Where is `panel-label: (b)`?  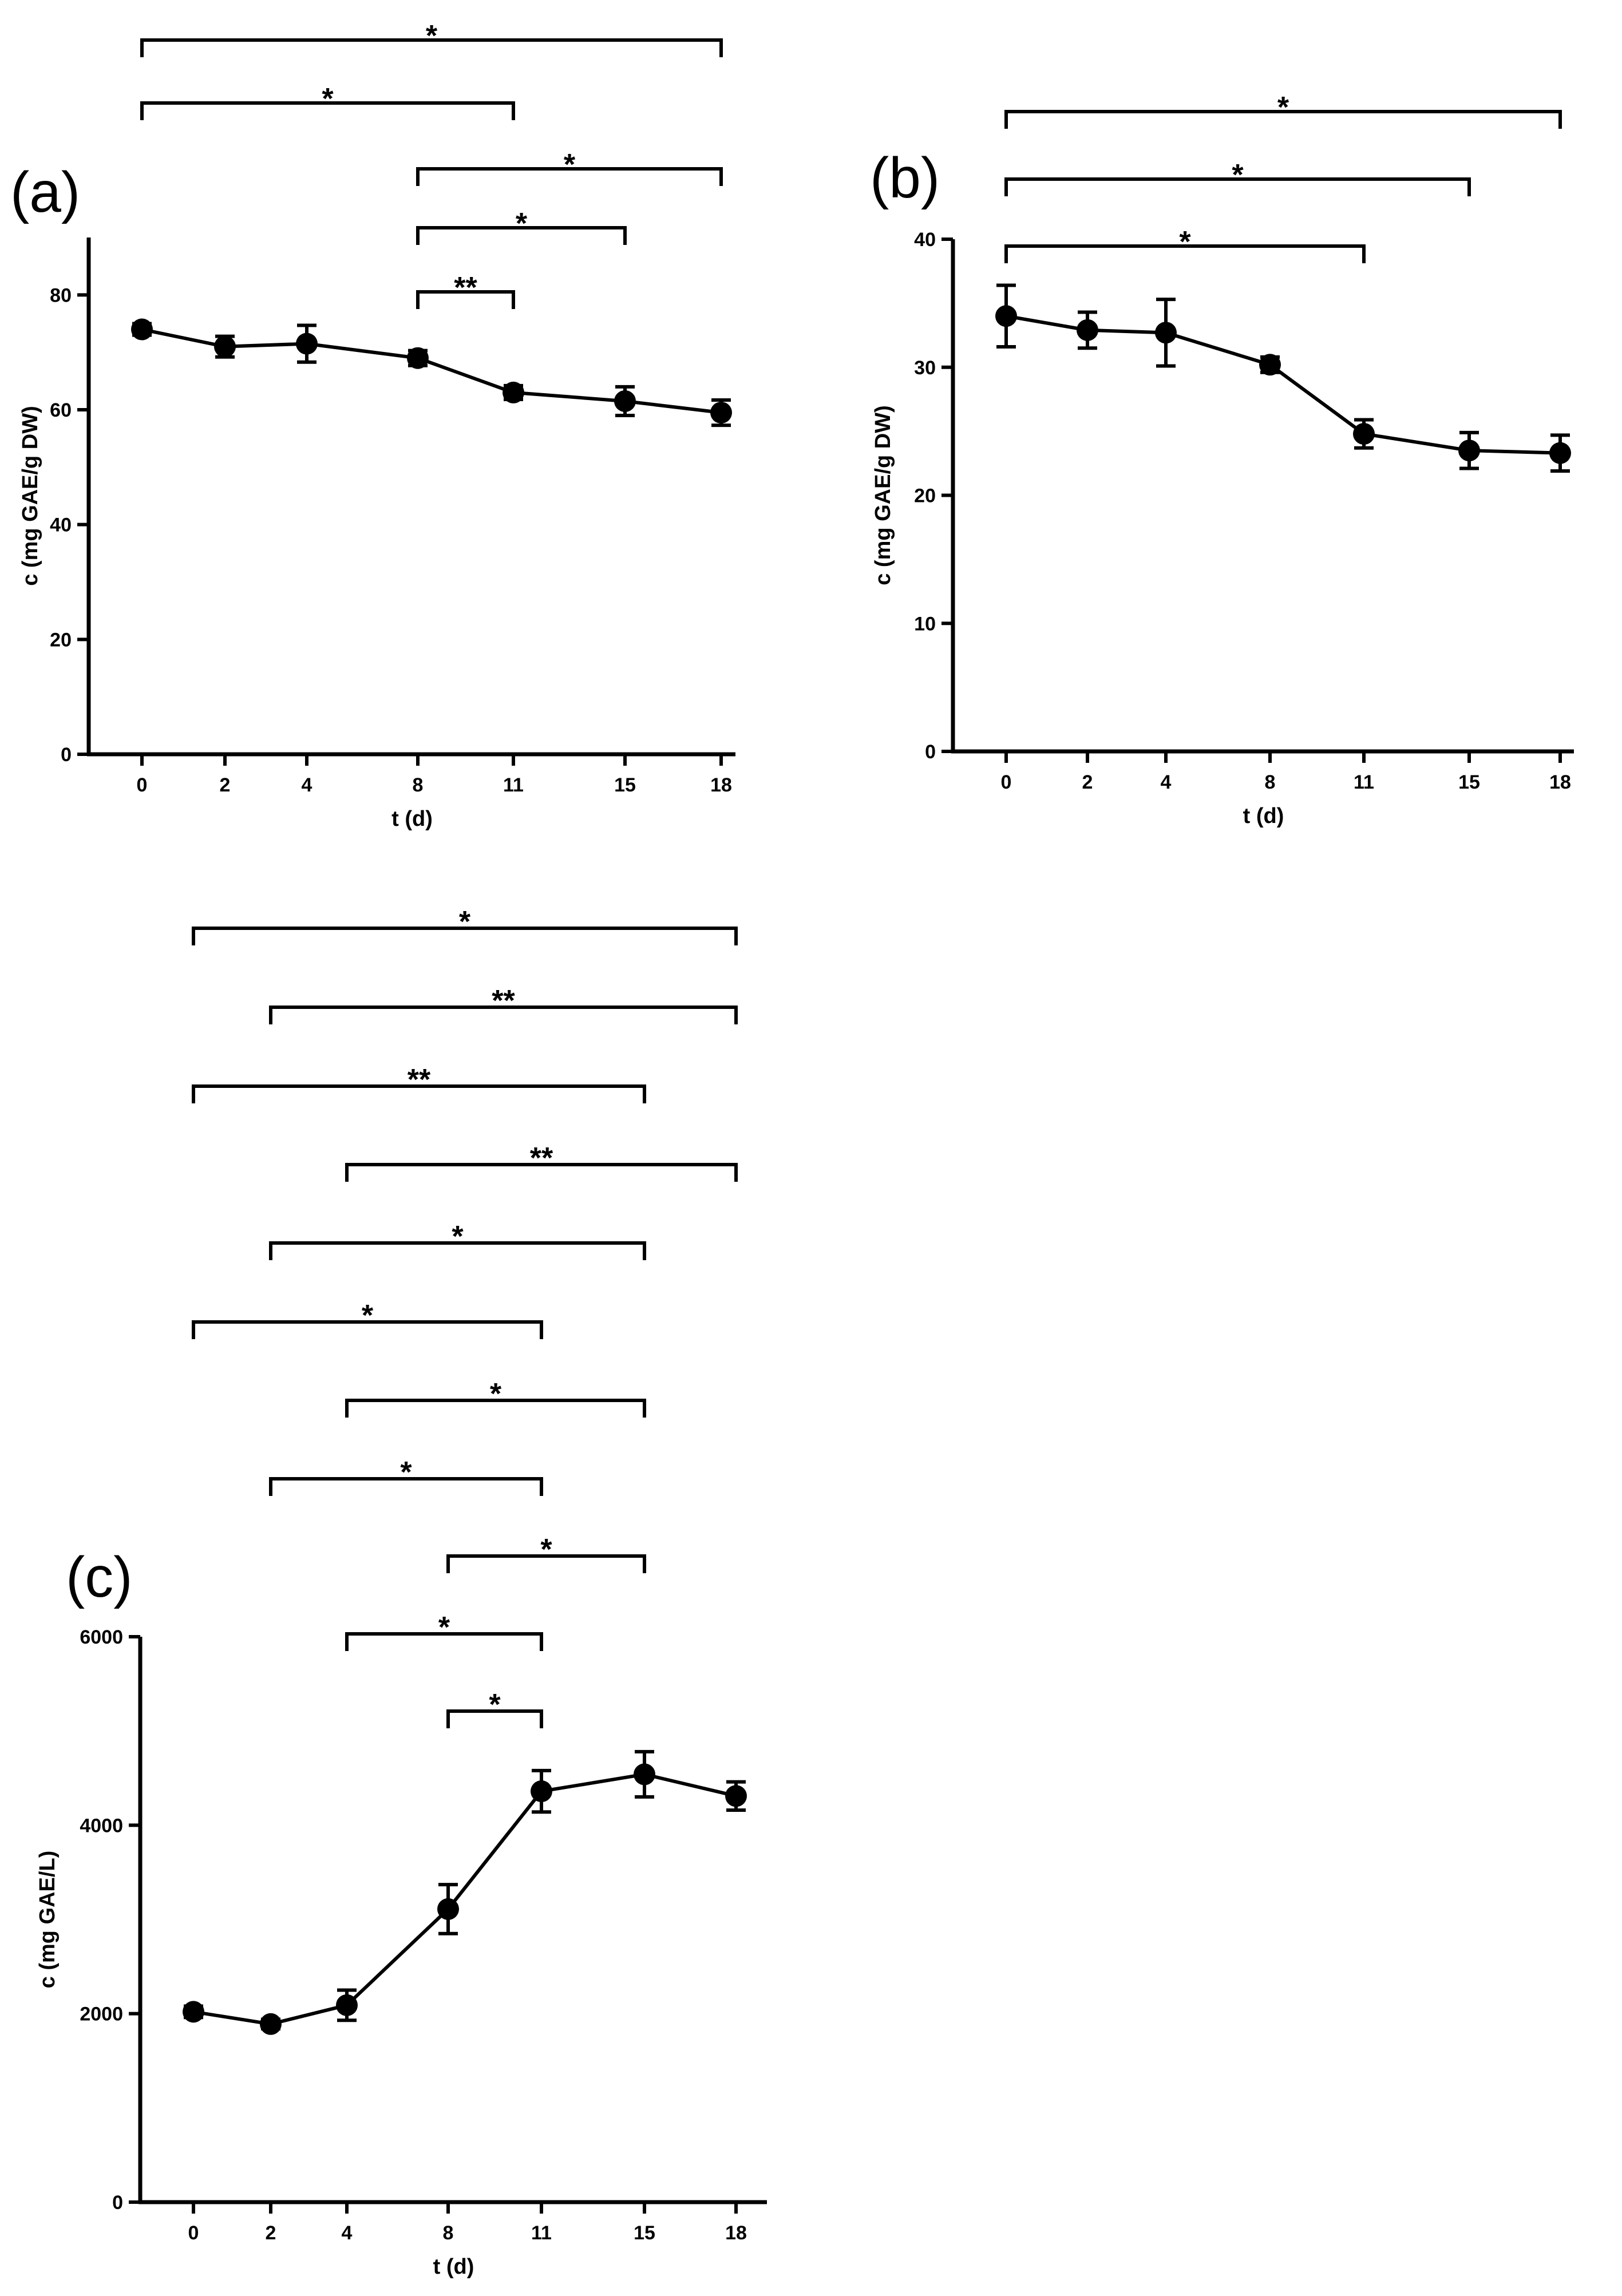 panel-label: (b) is located at coordinates (905, 178).